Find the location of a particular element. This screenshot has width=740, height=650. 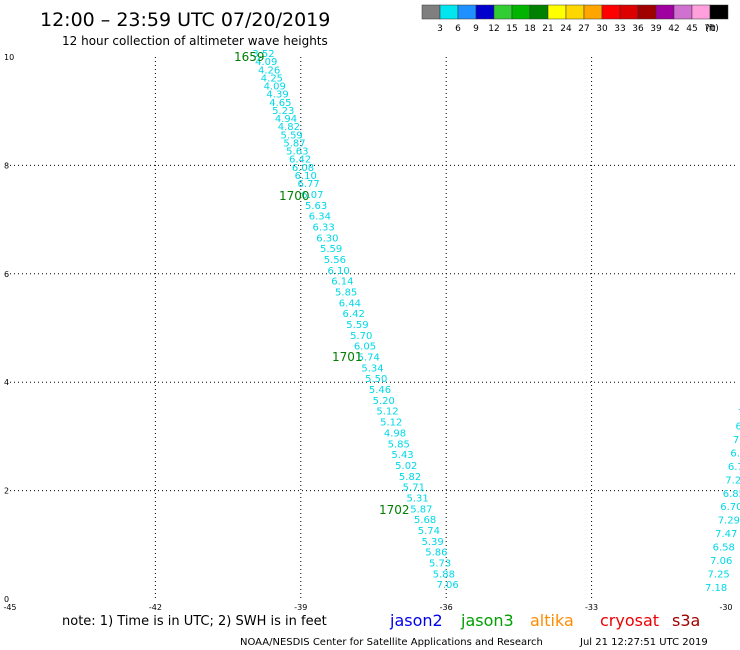

wave-height-value: 4.26 is located at coordinates (269, 70).